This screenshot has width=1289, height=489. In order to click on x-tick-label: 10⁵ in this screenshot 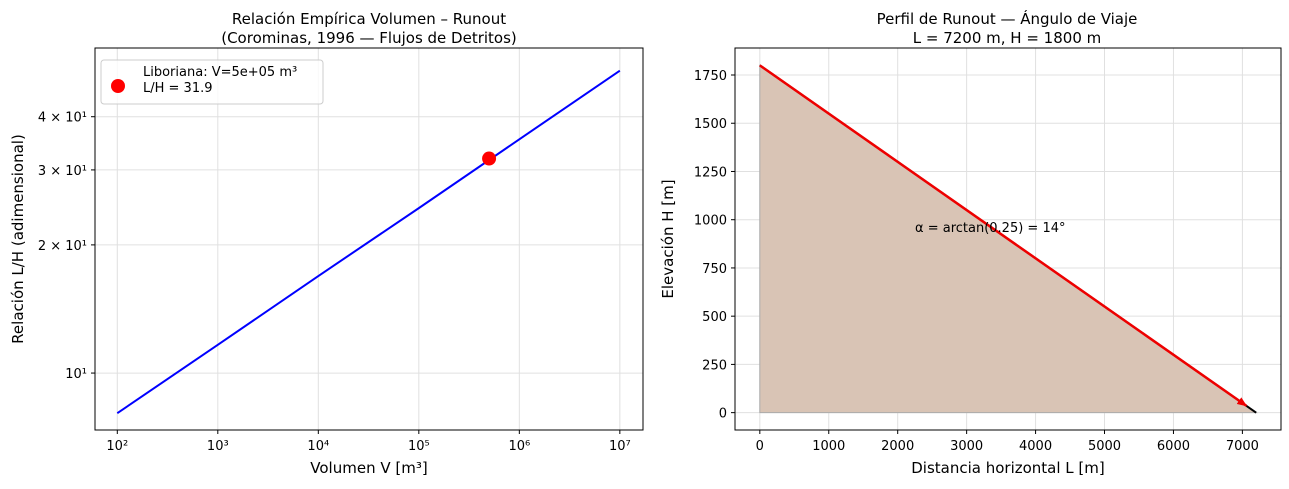, I will do `click(419, 446)`.